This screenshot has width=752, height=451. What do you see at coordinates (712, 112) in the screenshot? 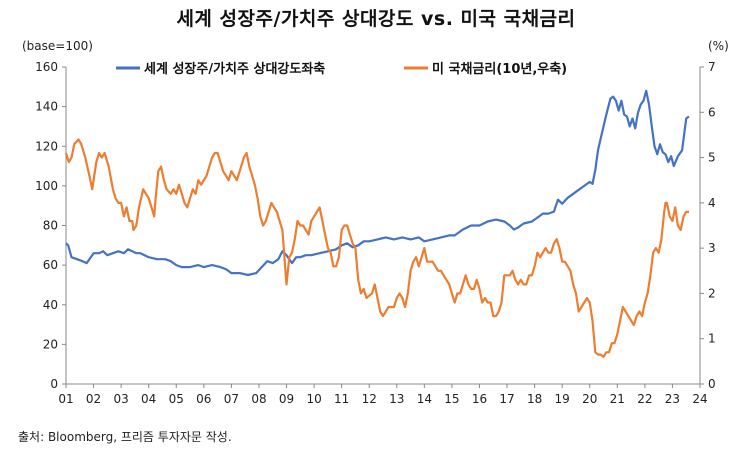
I see `right-tick-label: 6` at bounding box center [712, 112].